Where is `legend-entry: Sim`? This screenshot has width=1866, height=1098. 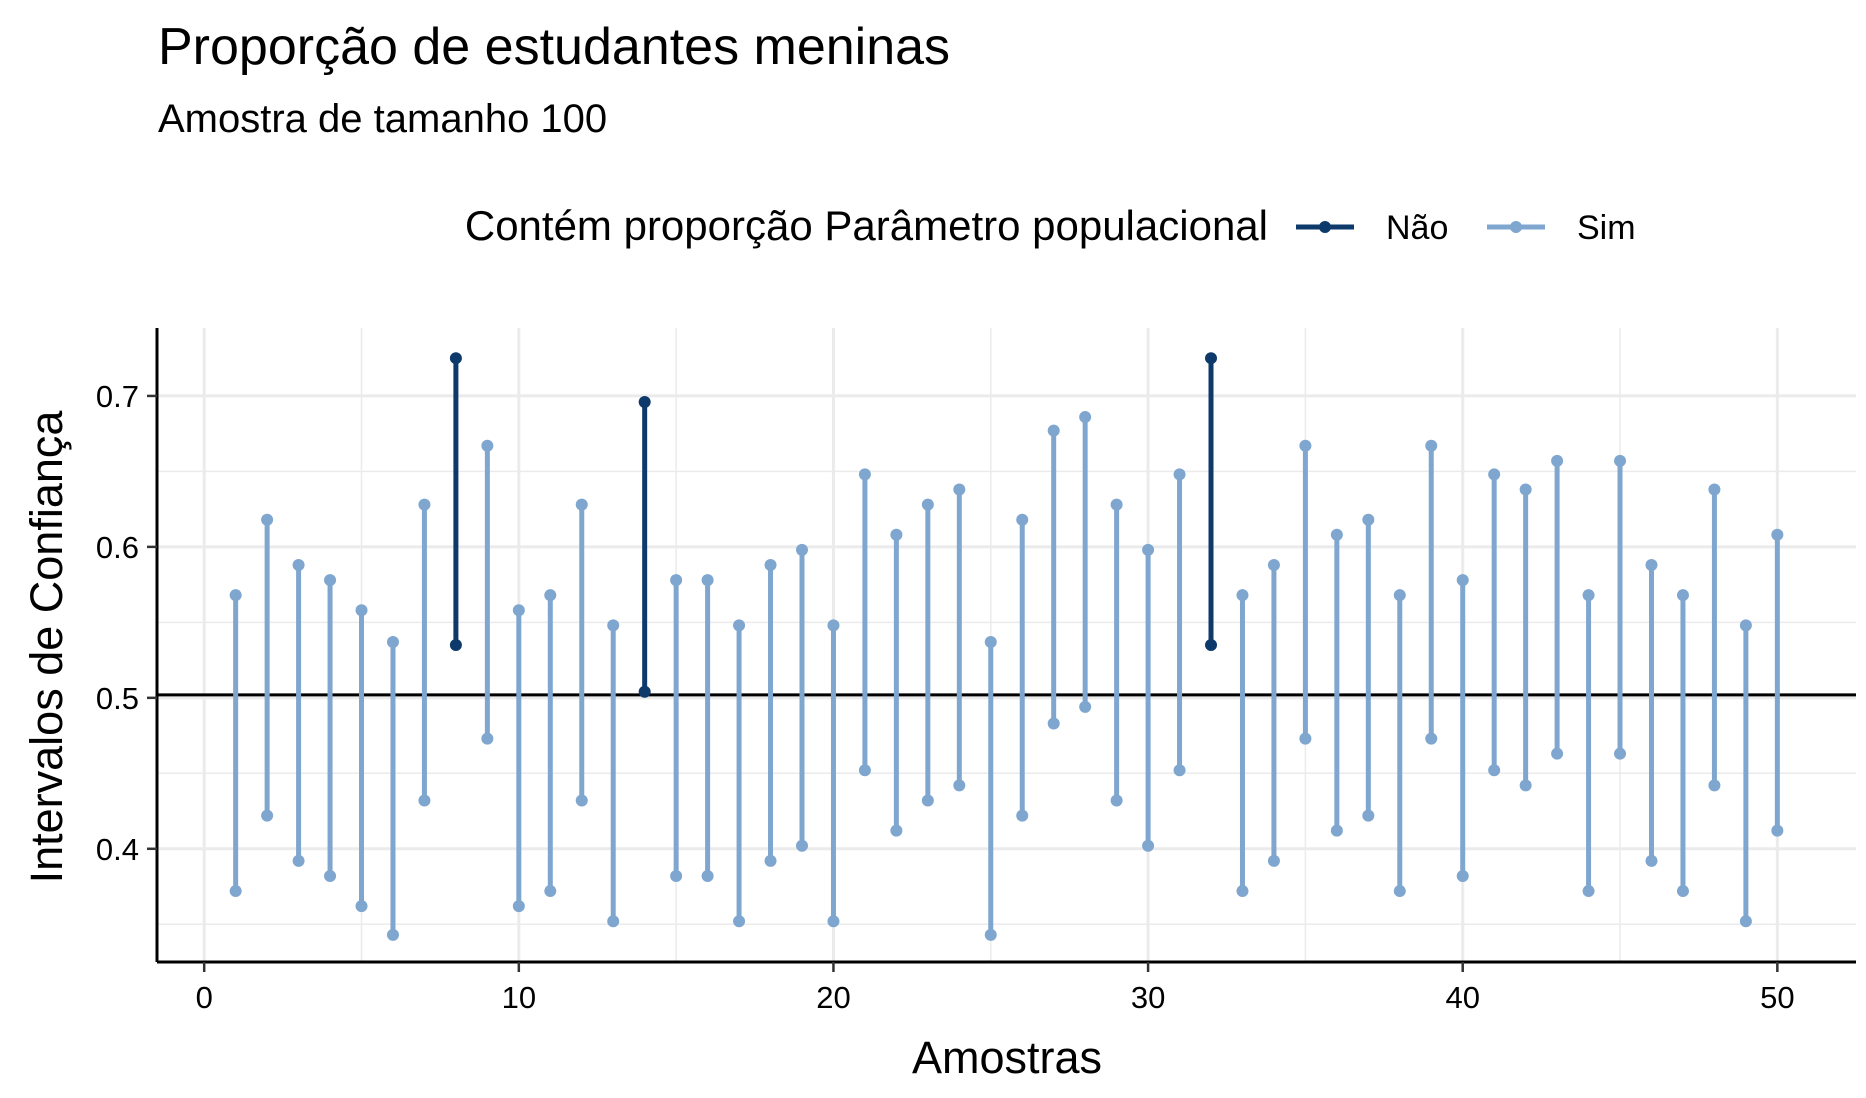 legend-entry: Sim is located at coordinates (1561, 228).